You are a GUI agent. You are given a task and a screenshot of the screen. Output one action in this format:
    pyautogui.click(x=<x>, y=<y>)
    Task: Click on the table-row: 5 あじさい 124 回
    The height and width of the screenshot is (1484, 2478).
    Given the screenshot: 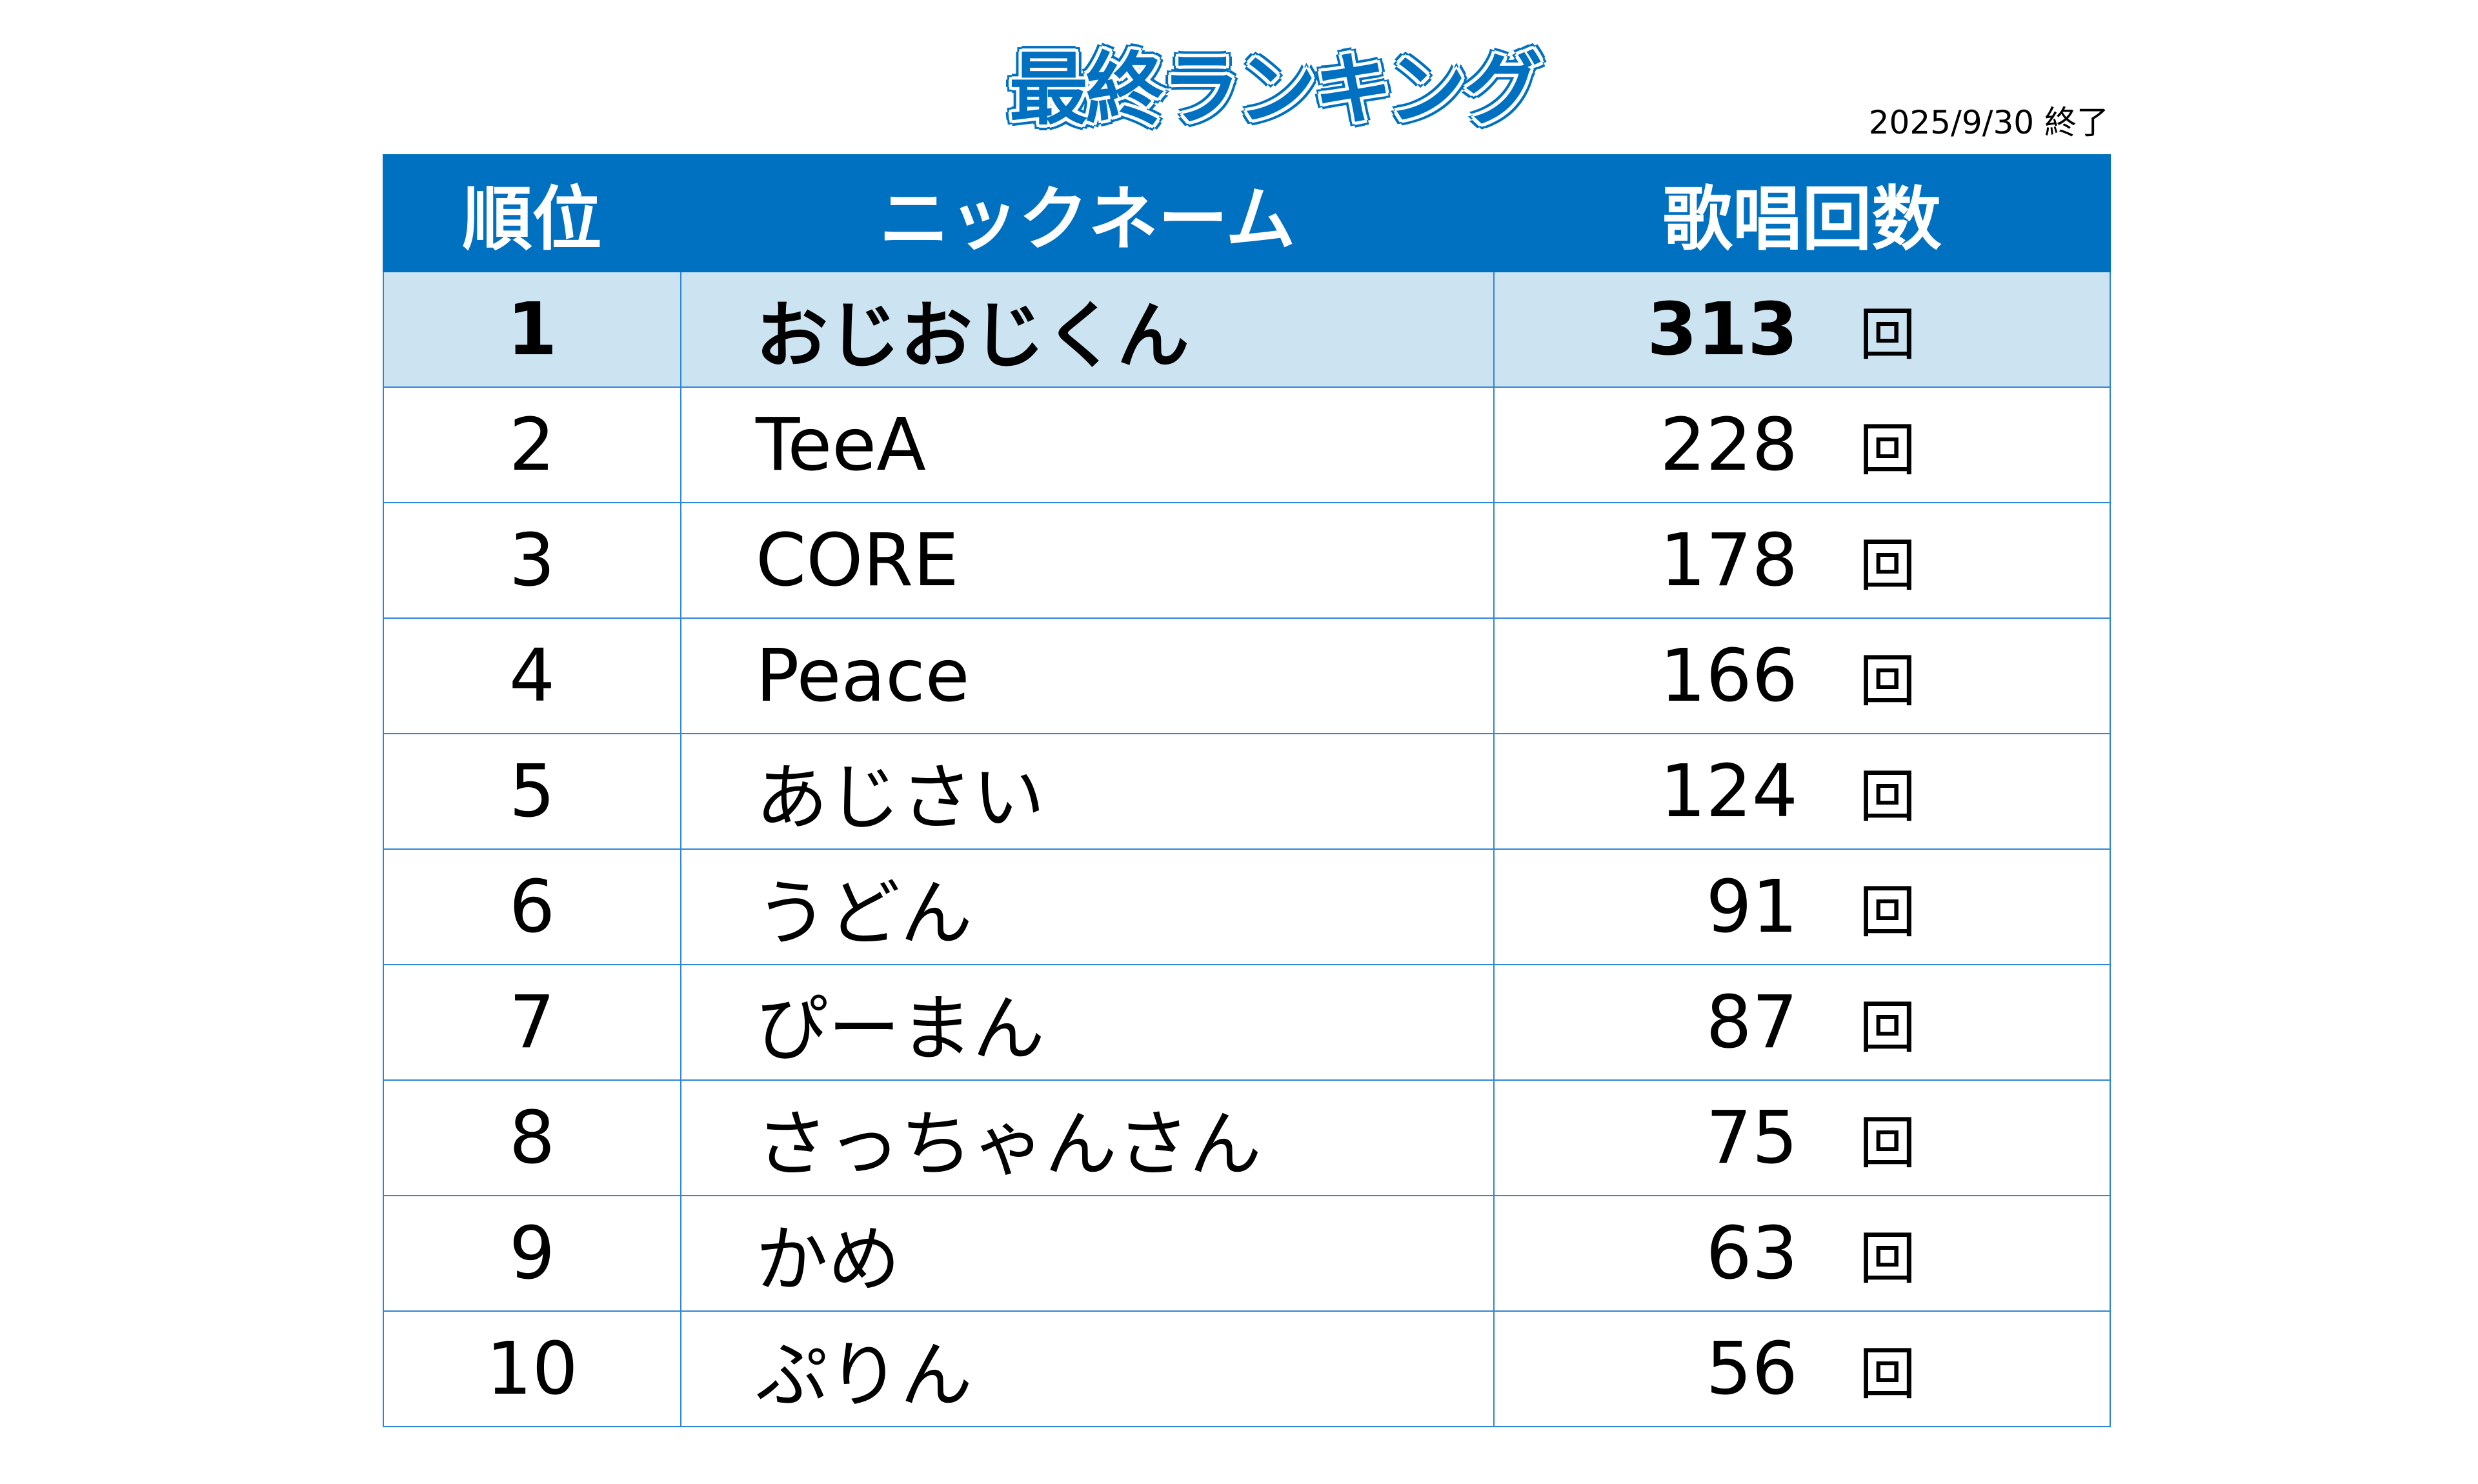 What is the action you would take?
    pyautogui.click(x=1247, y=791)
    